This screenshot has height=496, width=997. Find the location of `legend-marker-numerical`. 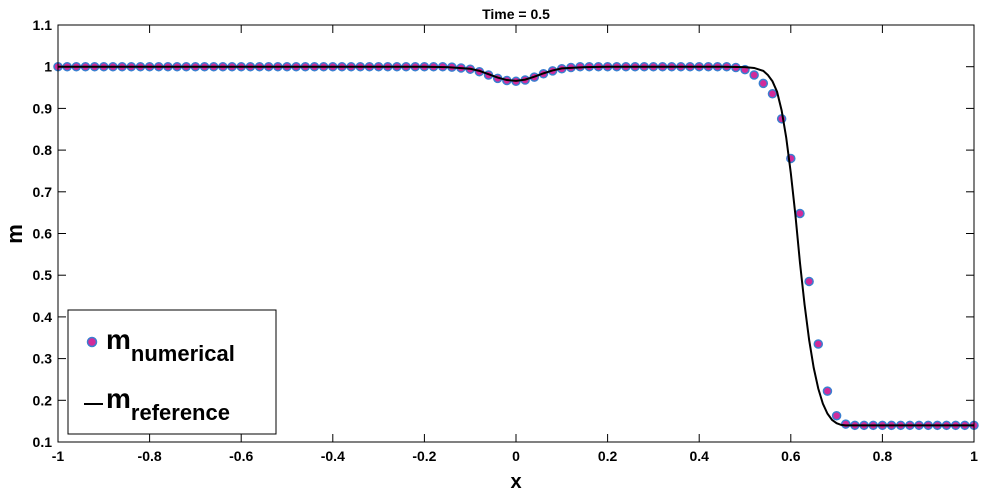

legend-marker-numerical is located at coordinates (92, 342).